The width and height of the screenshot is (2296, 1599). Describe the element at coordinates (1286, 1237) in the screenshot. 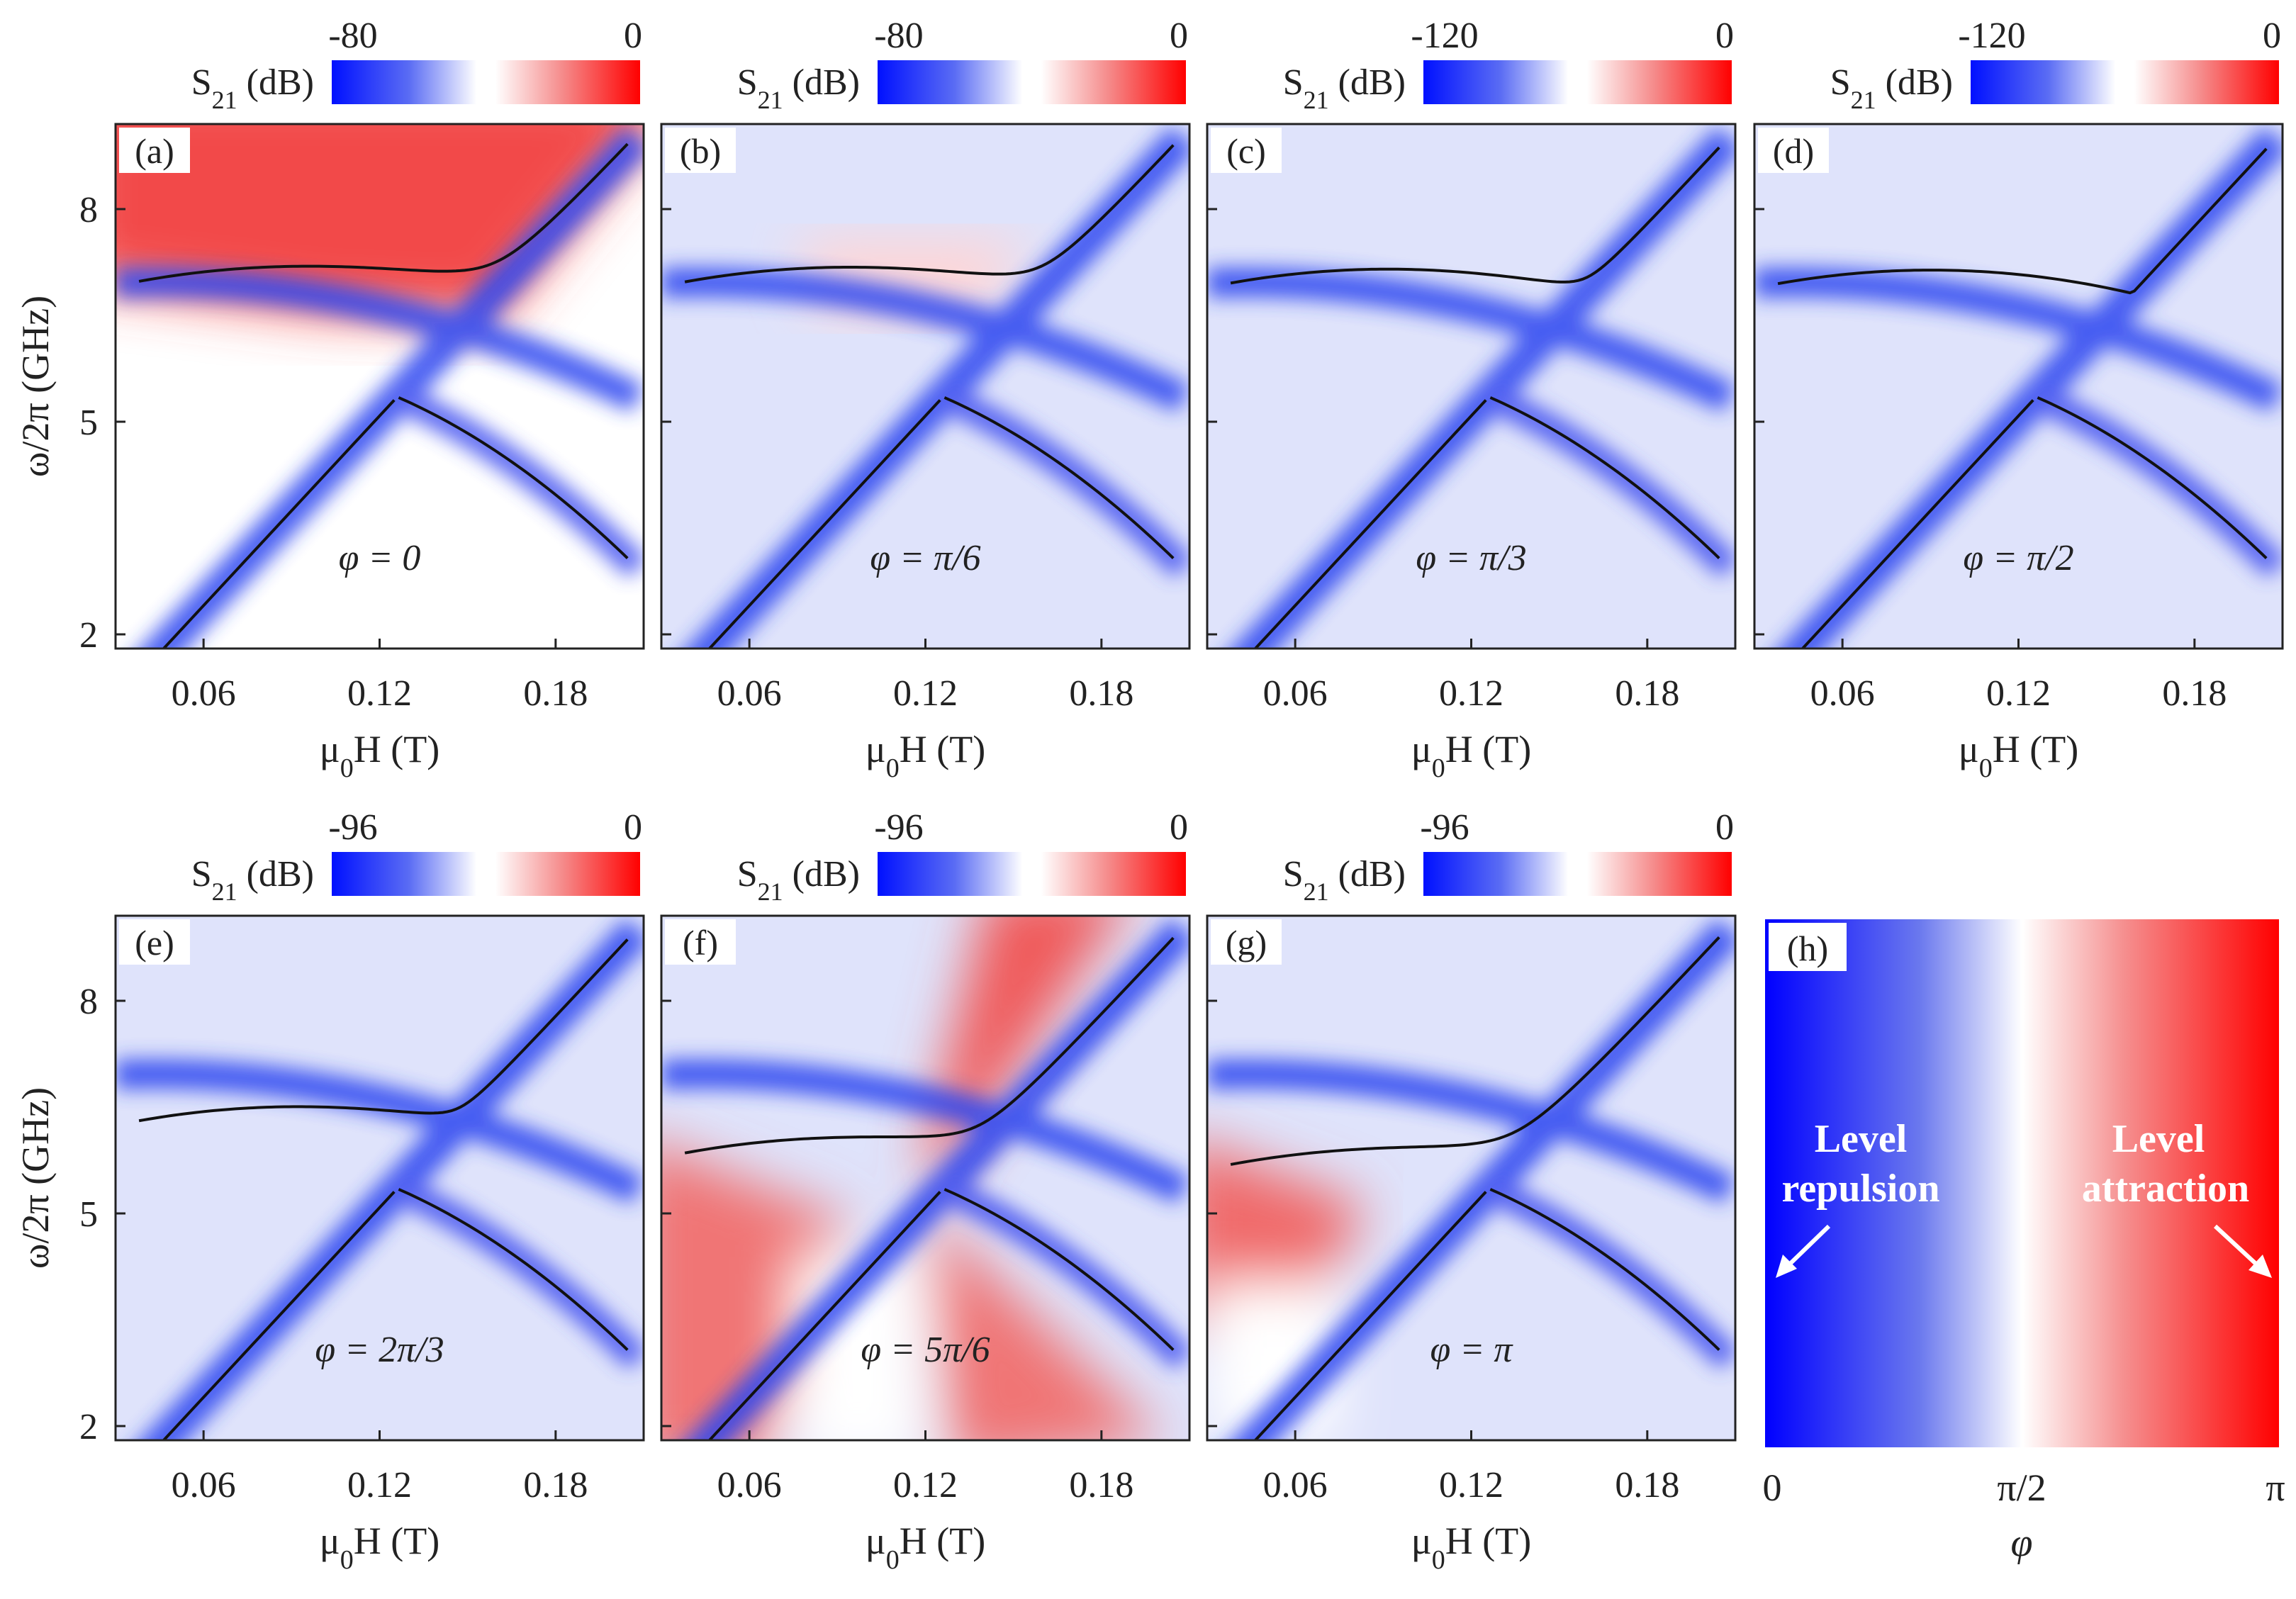

I see `red-region-left` at that location.